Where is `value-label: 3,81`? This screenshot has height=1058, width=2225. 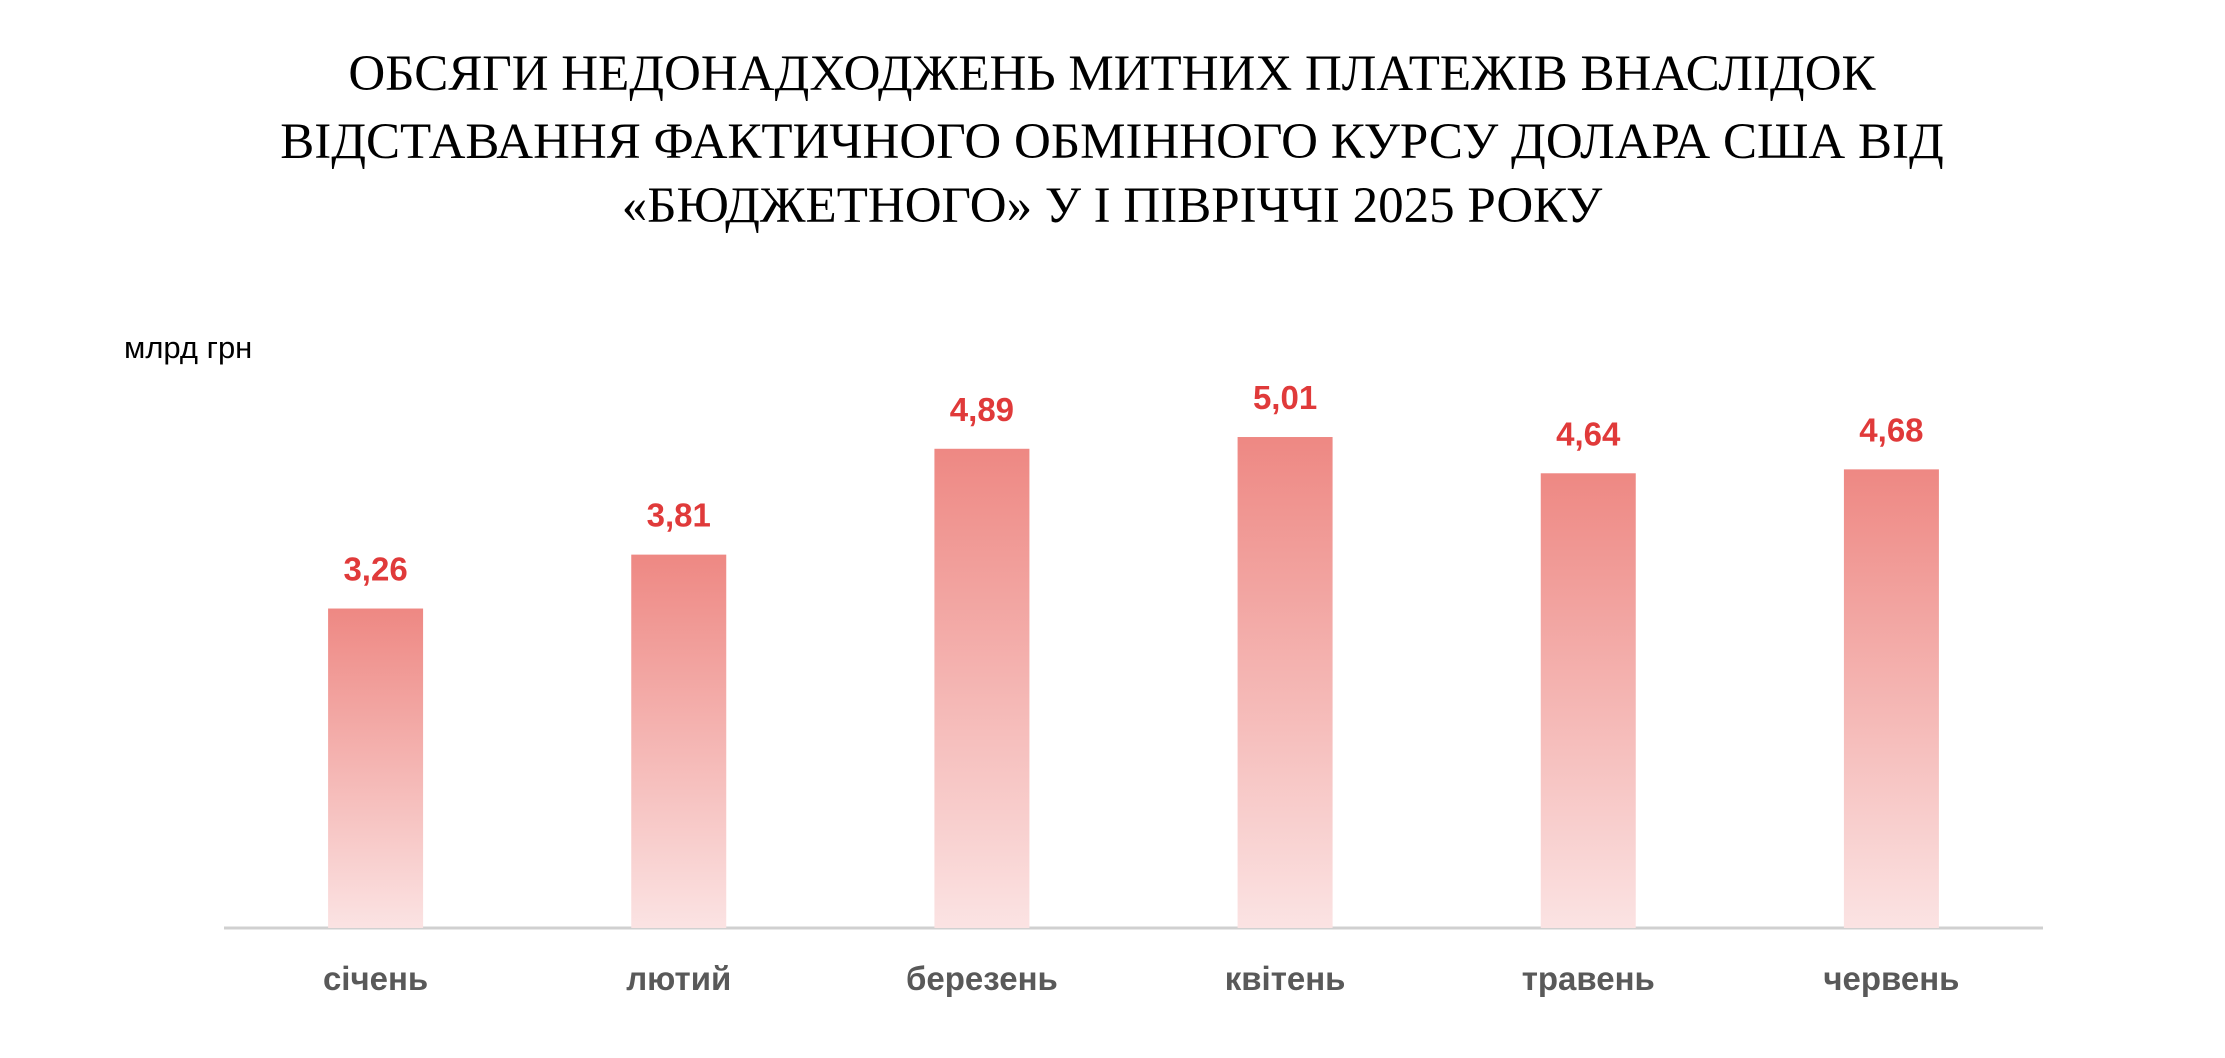 value-label: 3,81 is located at coordinates (679, 515).